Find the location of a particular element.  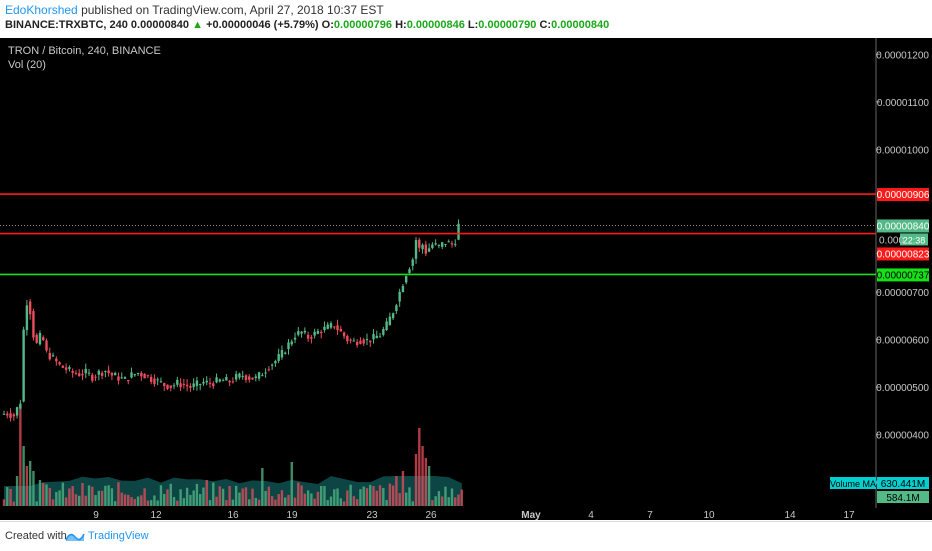

x-tick-label: 7 is located at coordinates (650, 515).